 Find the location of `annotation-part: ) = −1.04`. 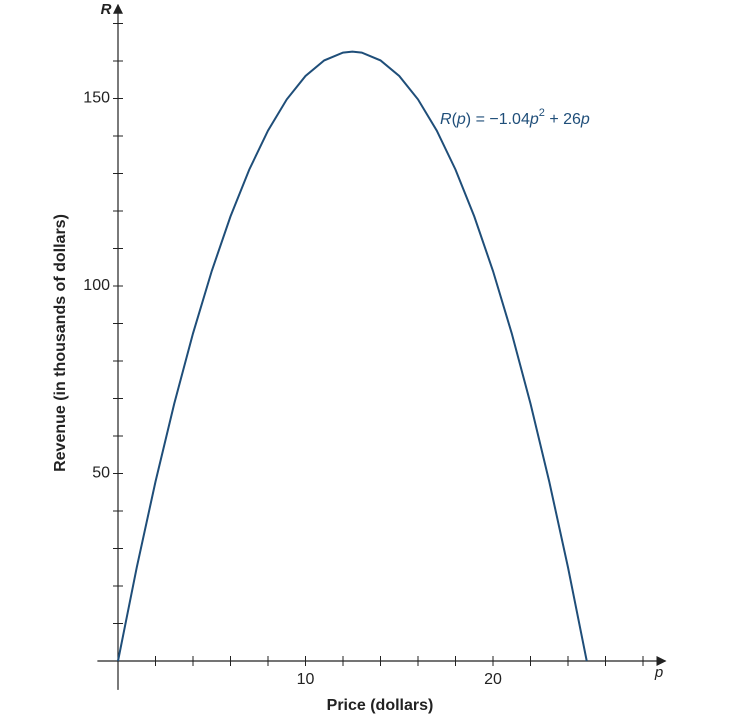

annotation-part: ) = −1.04 is located at coordinates (498, 119).